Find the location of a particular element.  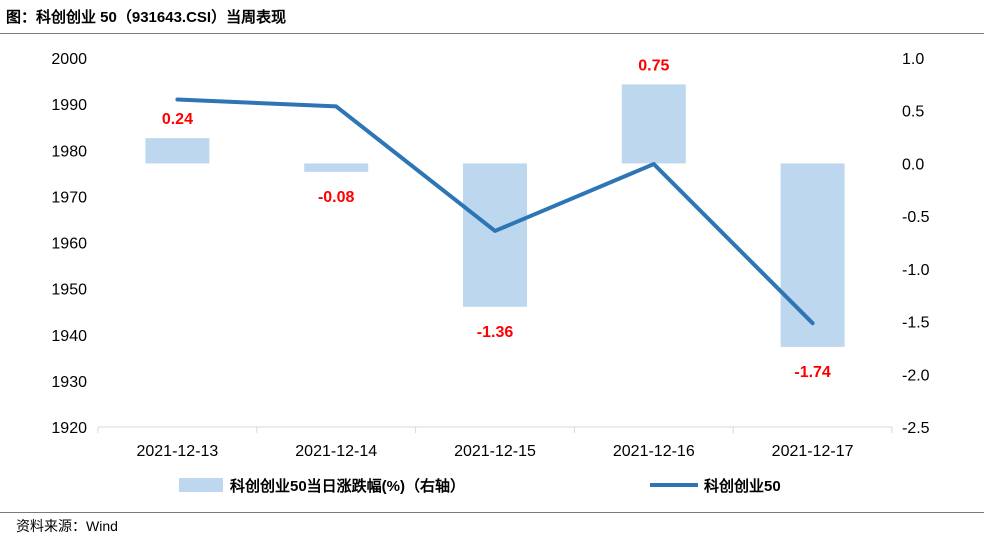

data-label-2: -1.36 is located at coordinates (495, 332).